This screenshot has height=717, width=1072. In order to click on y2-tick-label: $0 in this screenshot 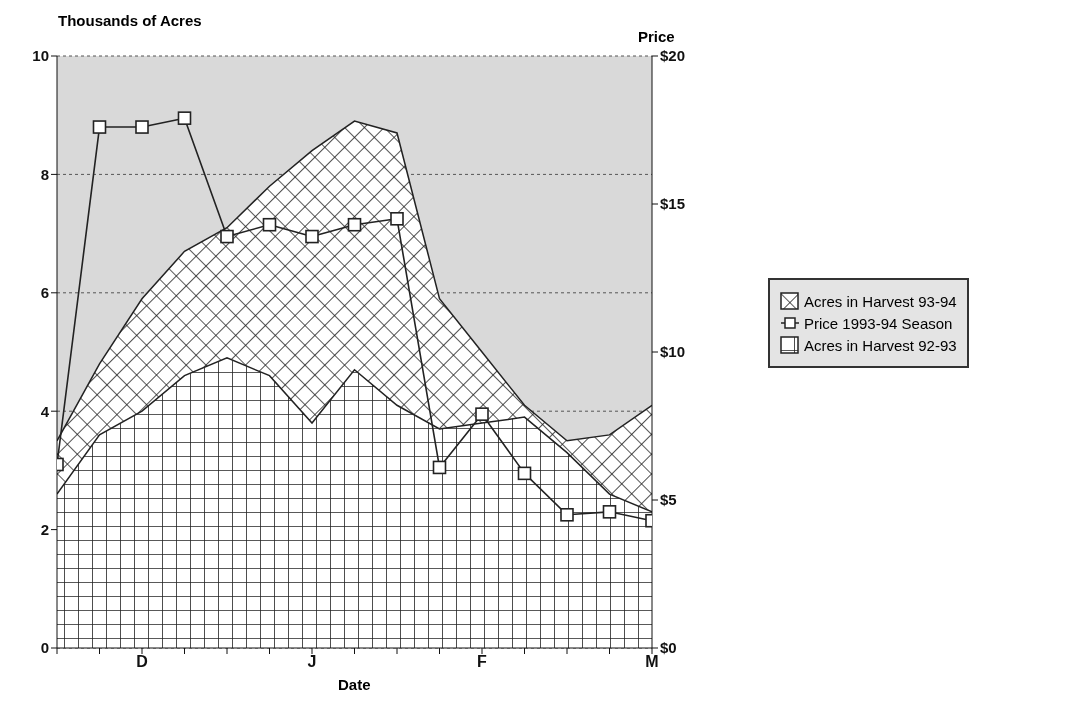, I will do `click(668, 648)`.